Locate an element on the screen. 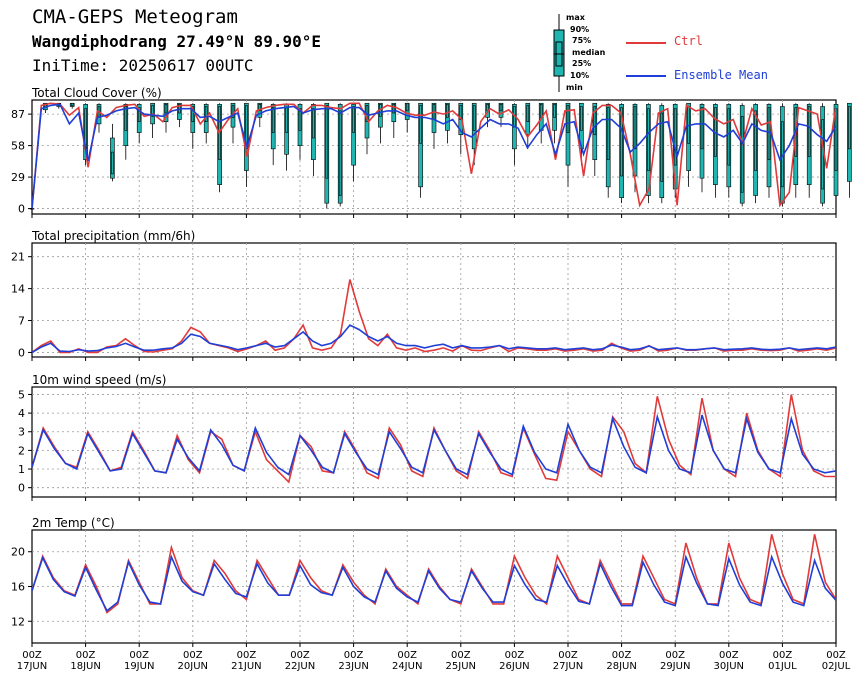 The height and width of the screenshot is (681, 859). y-tick-label: 0 is located at coordinates (21, 488).